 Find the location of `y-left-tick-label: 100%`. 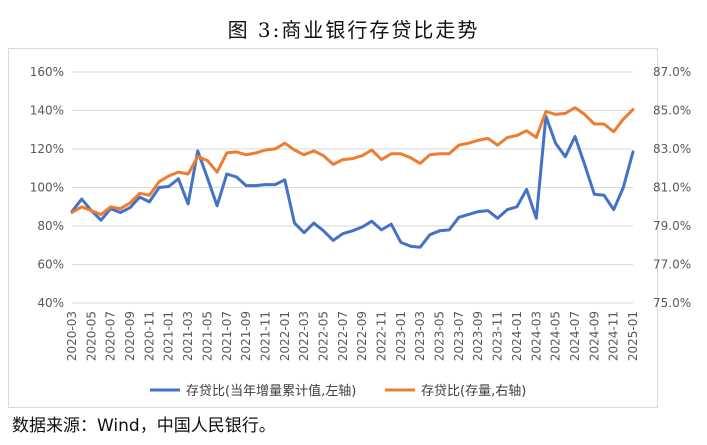

y-left-tick-label: 100% is located at coordinates (47, 188).